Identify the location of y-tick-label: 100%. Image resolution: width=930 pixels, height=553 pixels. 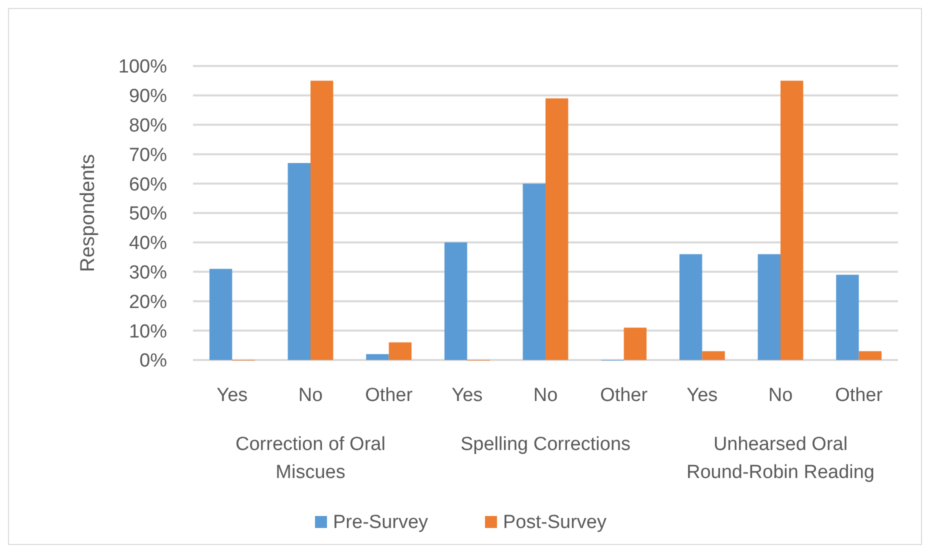
(143, 67).